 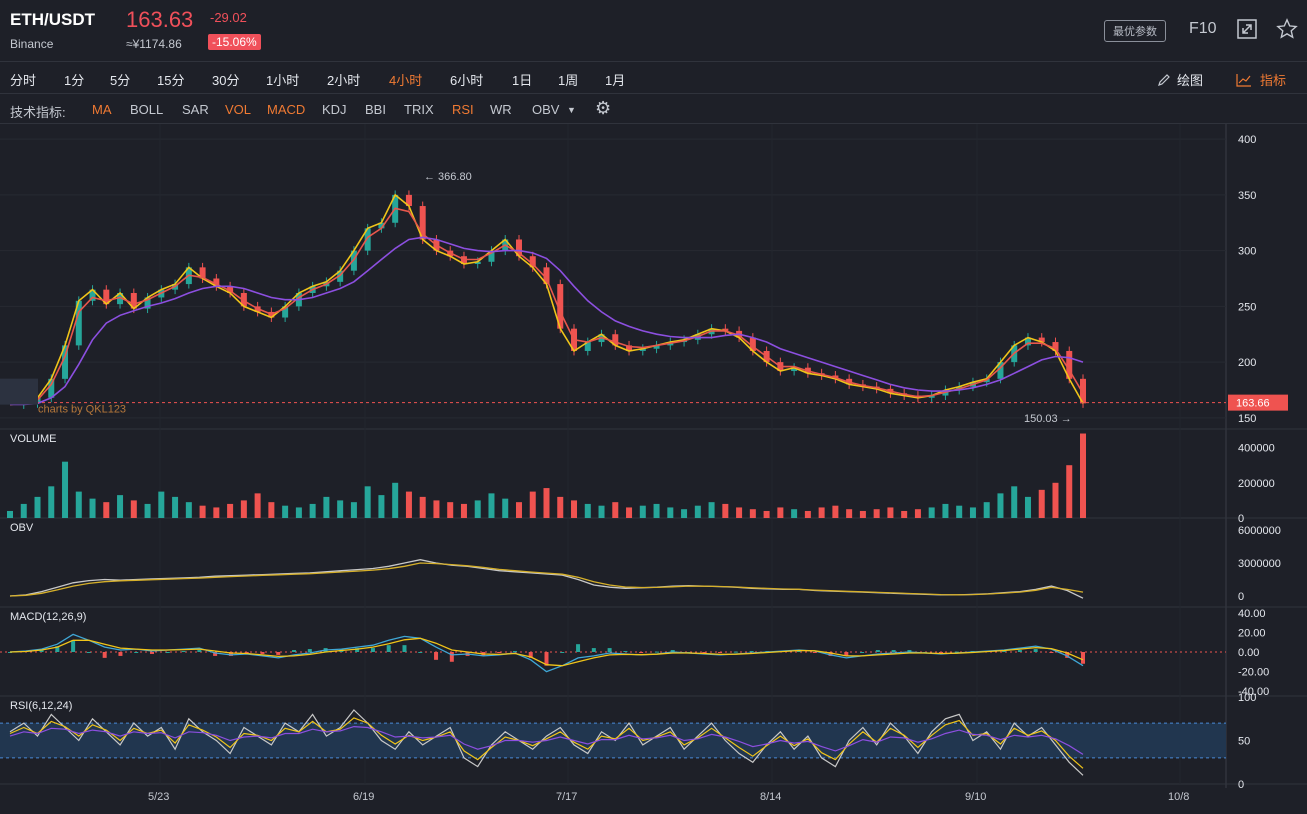 I want to click on obv-dropdown-caret-icon: ▼, so click(x=571, y=110).